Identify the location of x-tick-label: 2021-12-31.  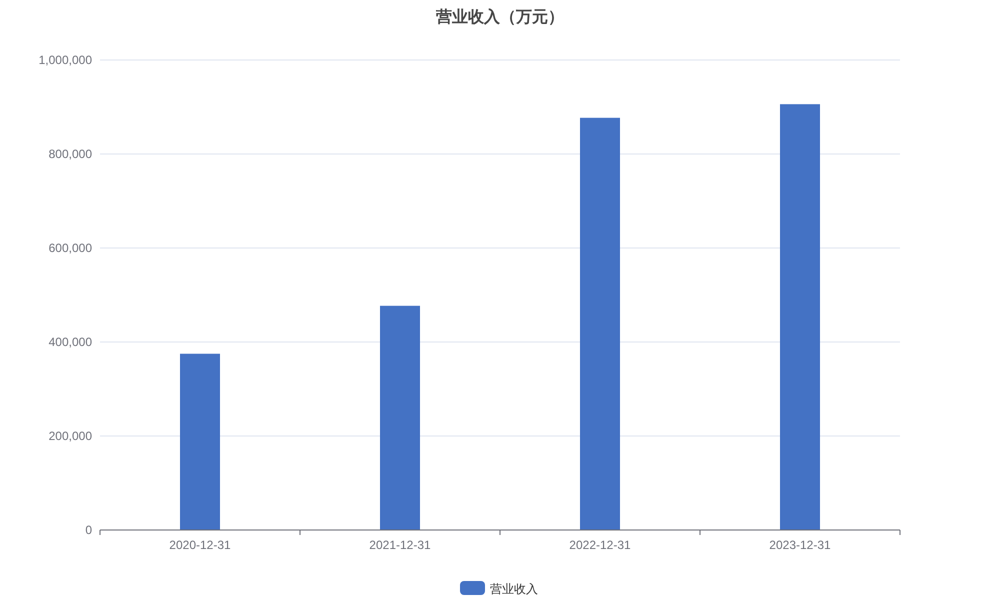
(400, 545).